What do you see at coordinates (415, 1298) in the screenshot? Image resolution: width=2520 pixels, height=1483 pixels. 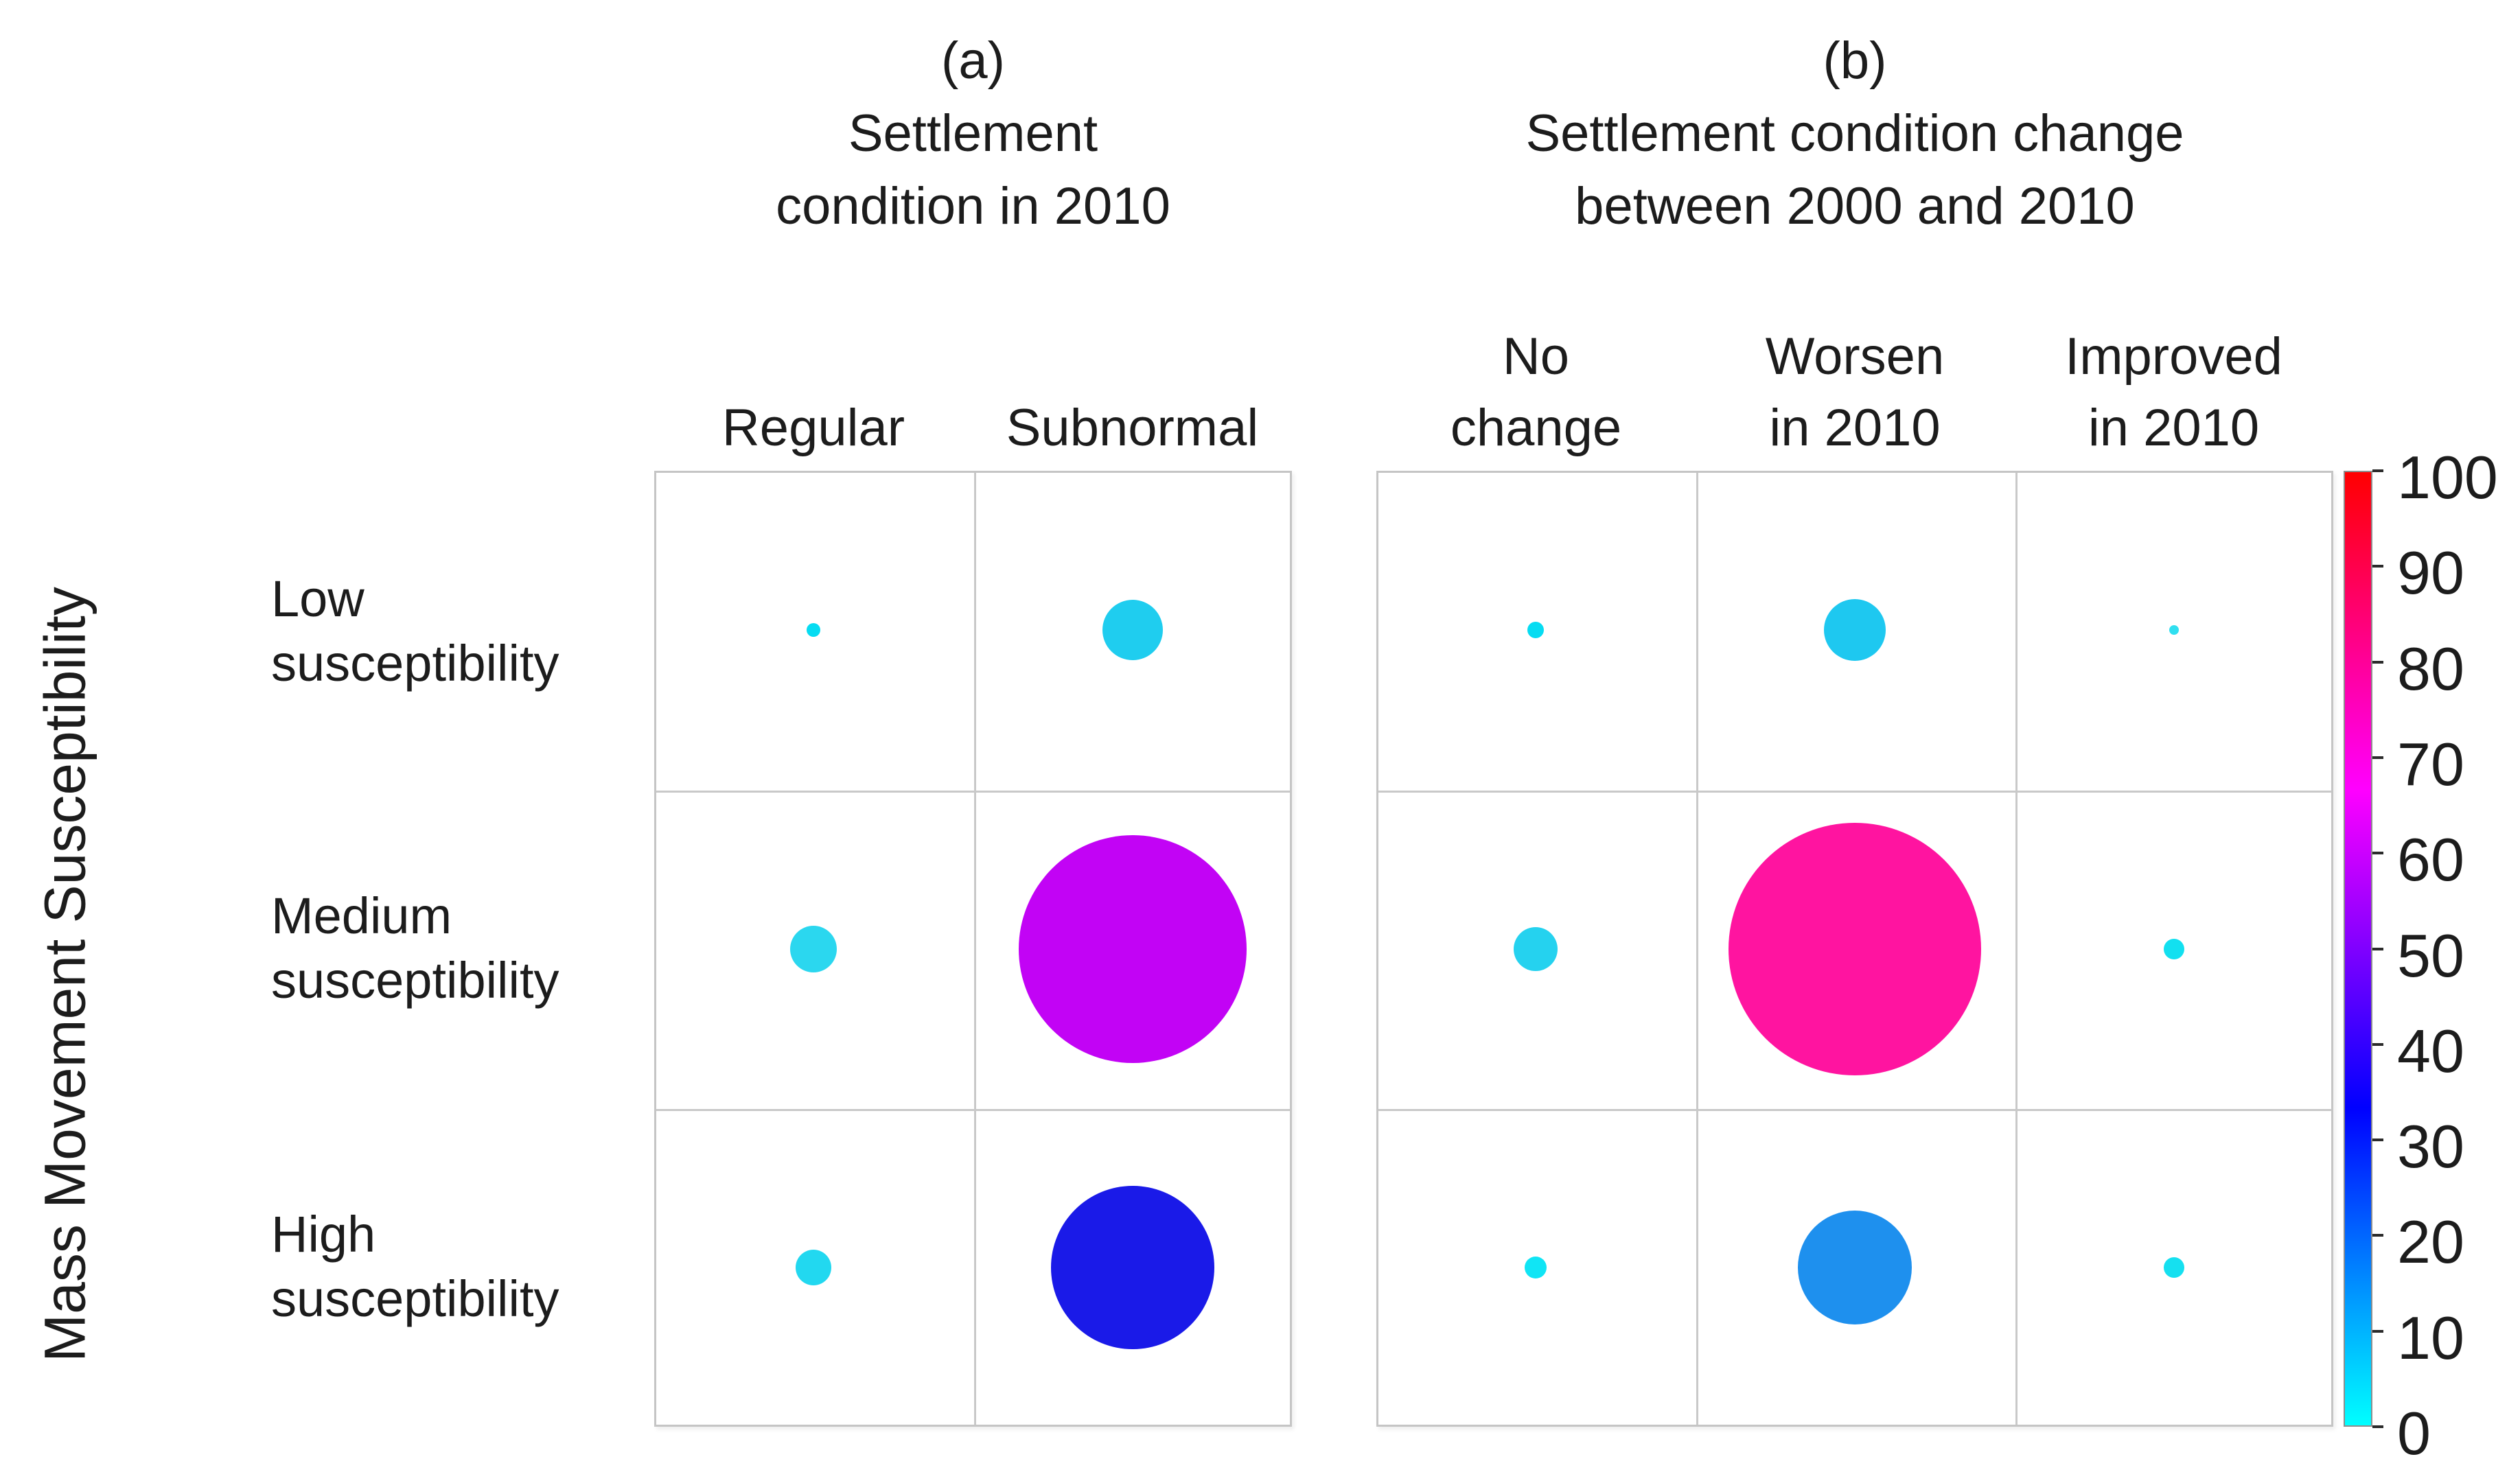 I see `row-label-high-line2: susceptibility` at bounding box center [415, 1298].